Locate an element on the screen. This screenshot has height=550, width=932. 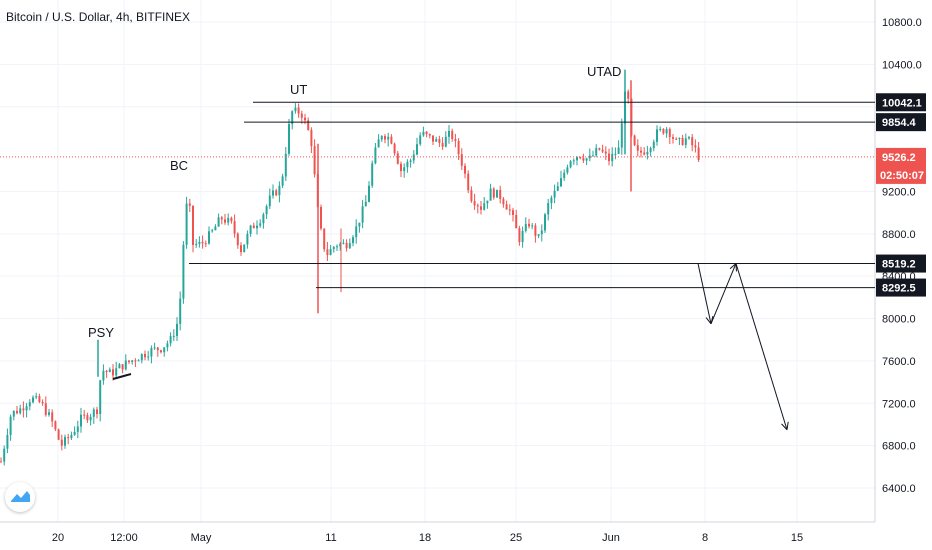
y-tick-label: 6800.0 is located at coordinates (899, 447).